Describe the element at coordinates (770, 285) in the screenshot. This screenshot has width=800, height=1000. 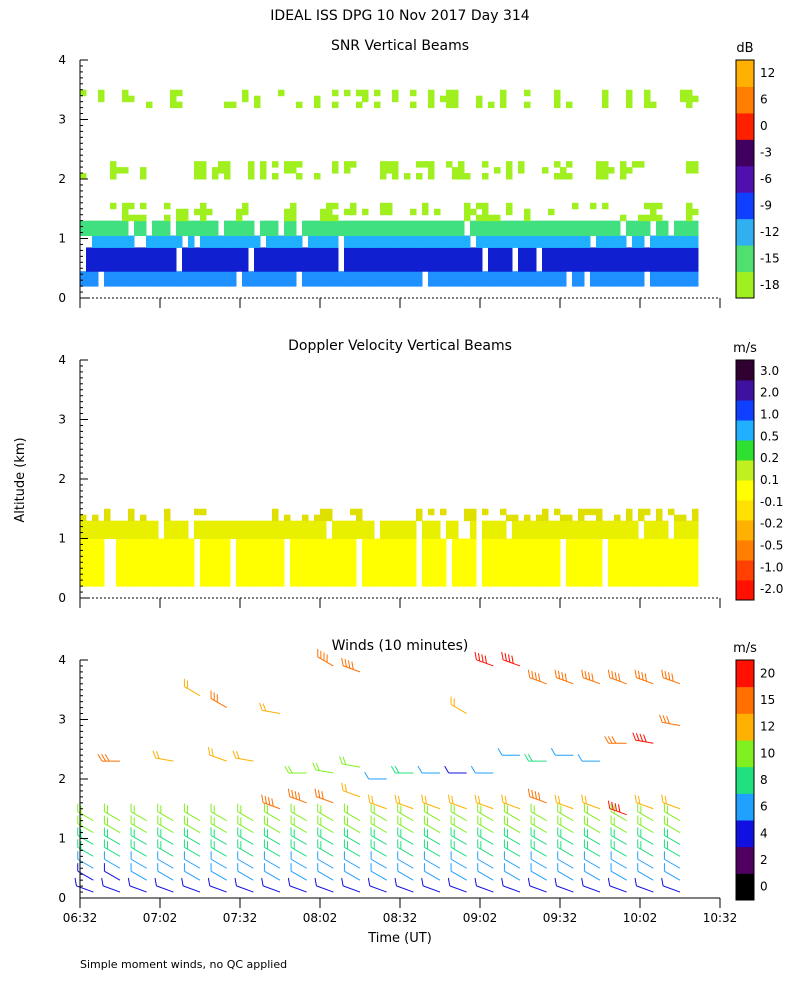
I see `colorbar-tick-label: -18` at that location.